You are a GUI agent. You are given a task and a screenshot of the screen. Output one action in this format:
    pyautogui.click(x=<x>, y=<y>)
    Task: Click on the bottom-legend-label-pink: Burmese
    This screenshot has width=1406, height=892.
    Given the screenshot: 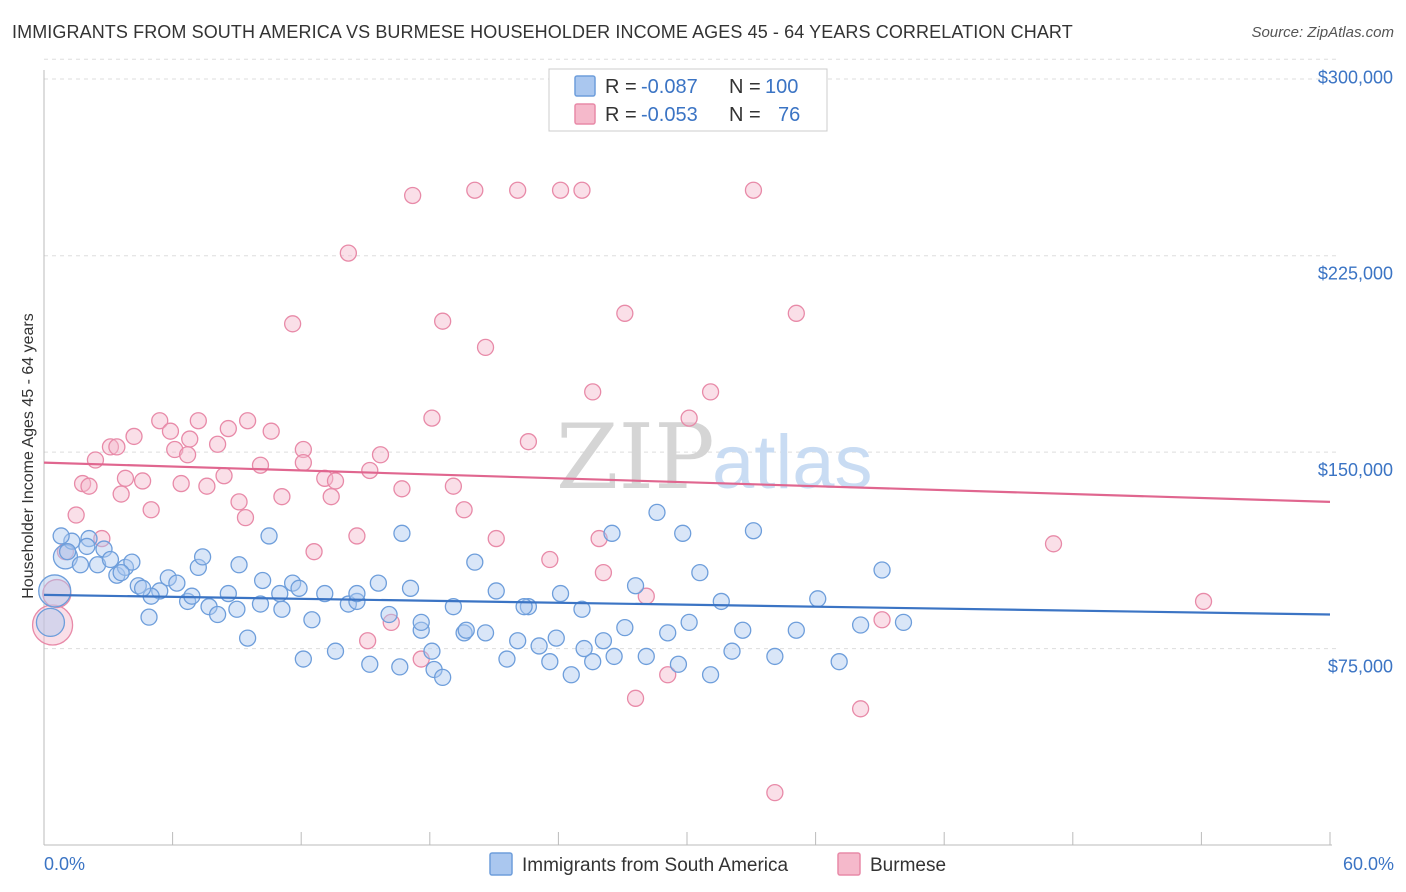 What is the action you would take?
    pyautogui.click(x=908, y=865)
    